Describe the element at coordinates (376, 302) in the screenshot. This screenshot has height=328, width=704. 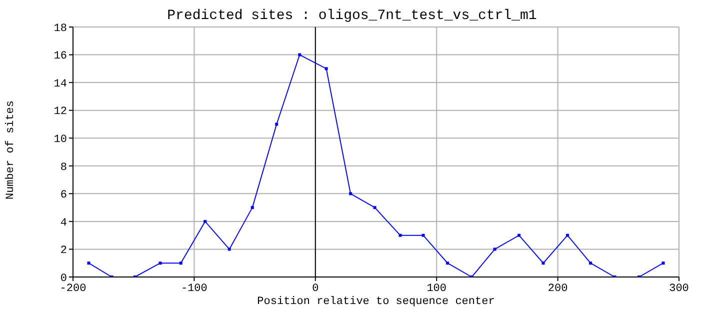
I see `x-axis-title: Position relative to sequence center` at that location.